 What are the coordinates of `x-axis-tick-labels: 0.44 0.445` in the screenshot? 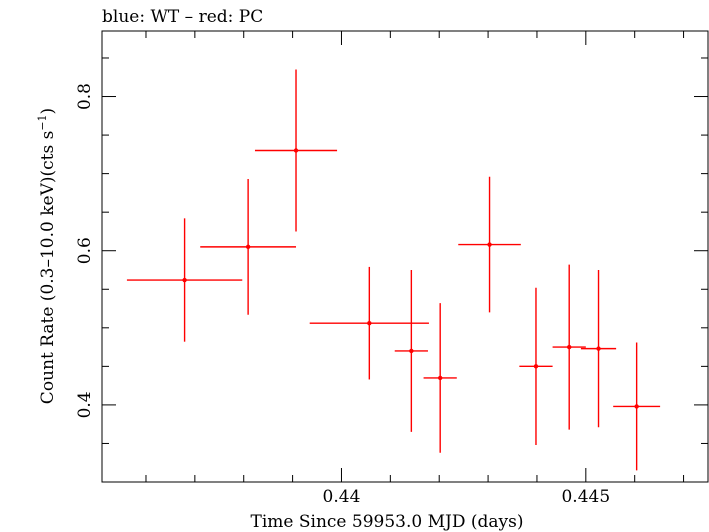 It's located at (467, 497).